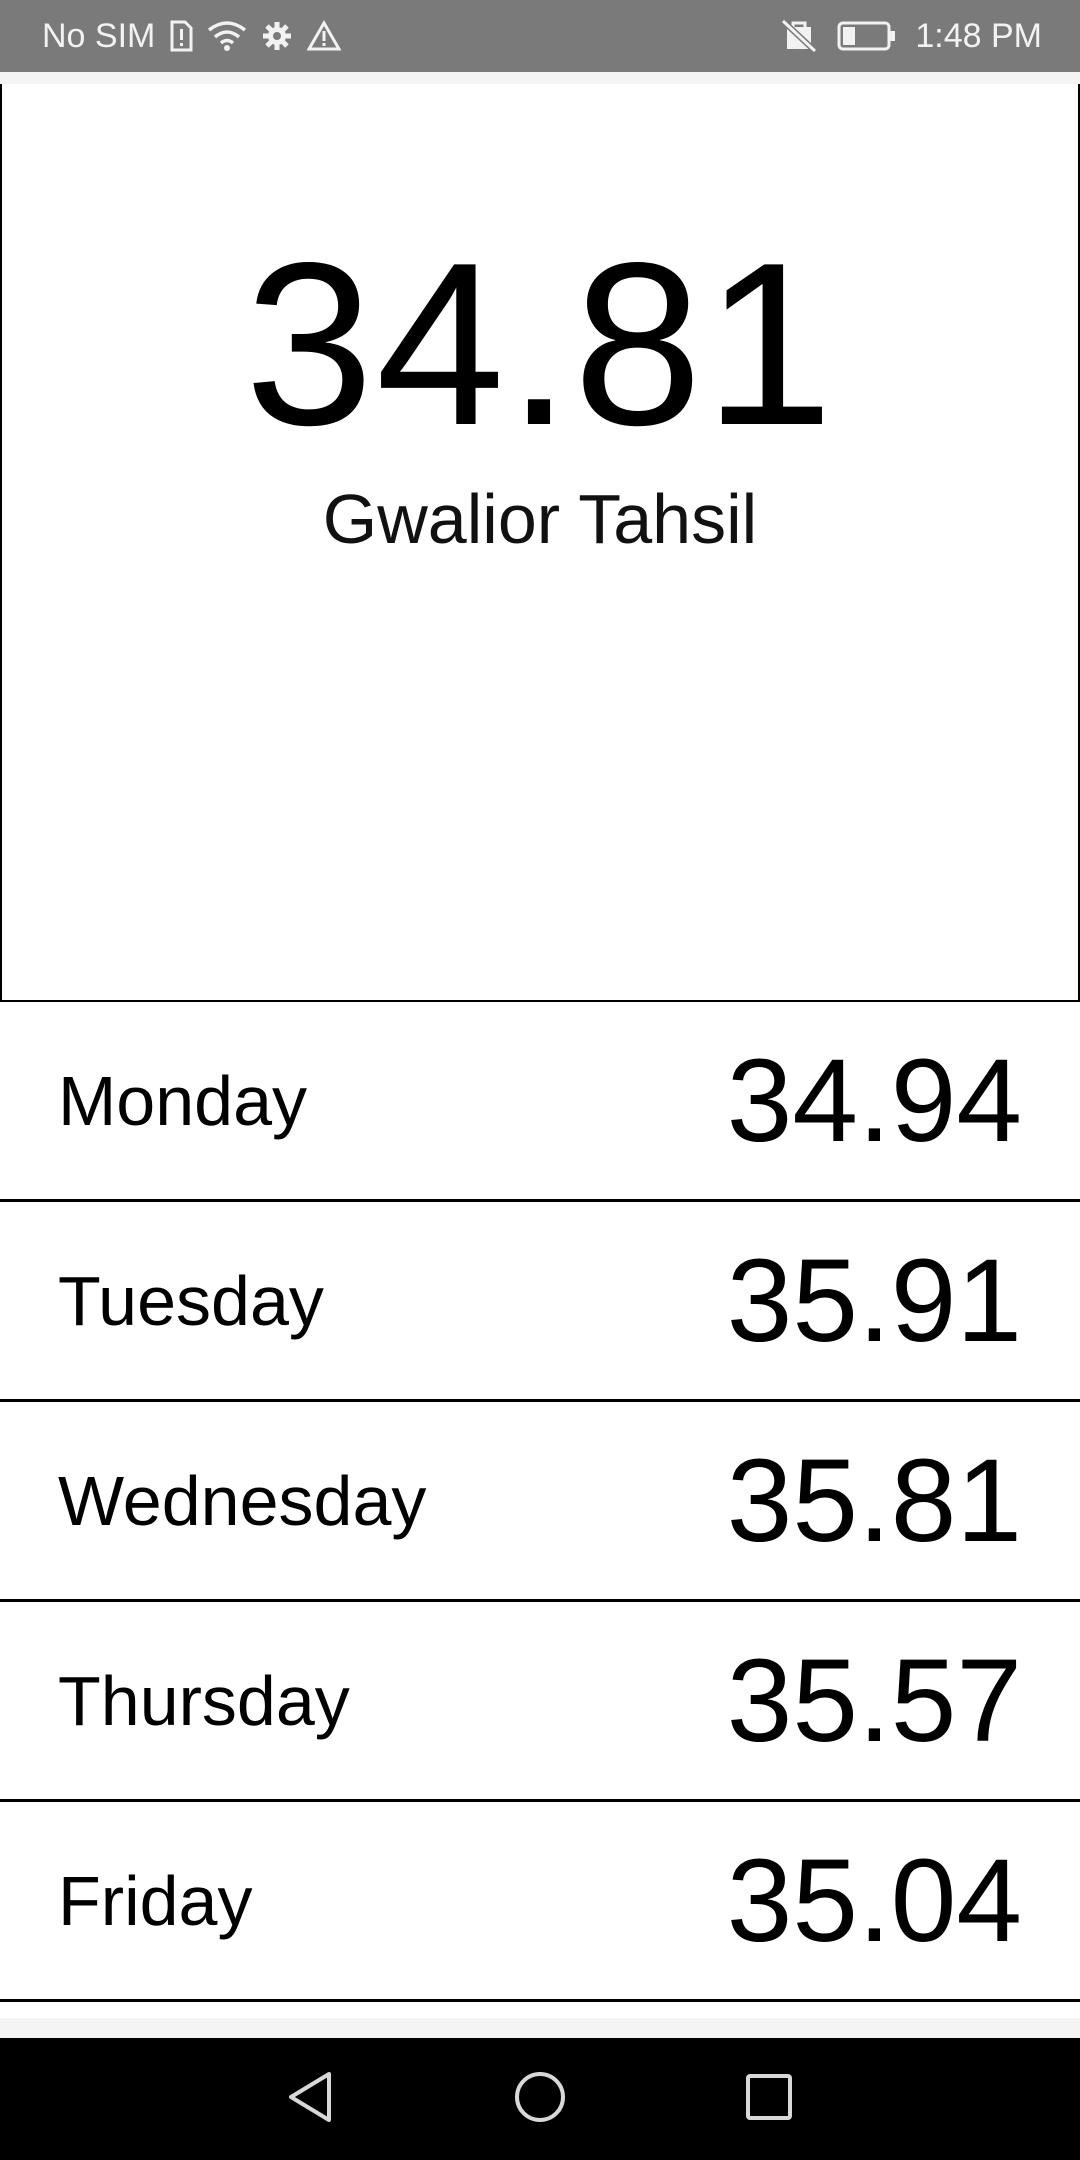 This screenshot has height=2160, width=1080. What do you see at coordinates (540, 1102) in the screenshot?
I see `list-item: Monday 34.94` at bounding box center [540, 1102].